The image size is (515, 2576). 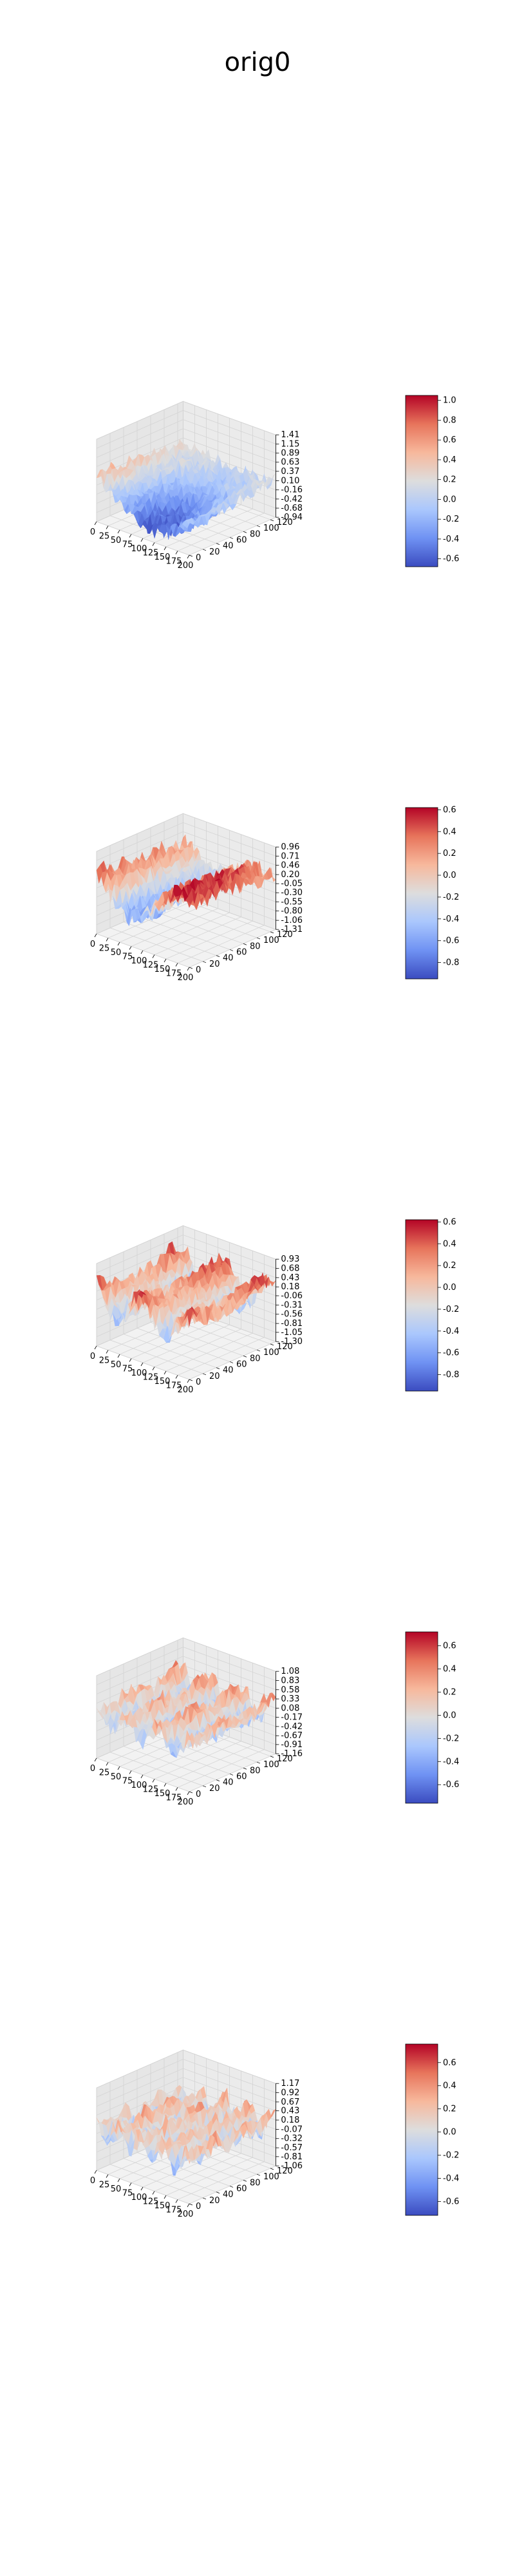 What do you see at coordinates (290, 1708) in the screenshot?
I see `z-tick-label: 0.08` at bounding box center [290, 1708].